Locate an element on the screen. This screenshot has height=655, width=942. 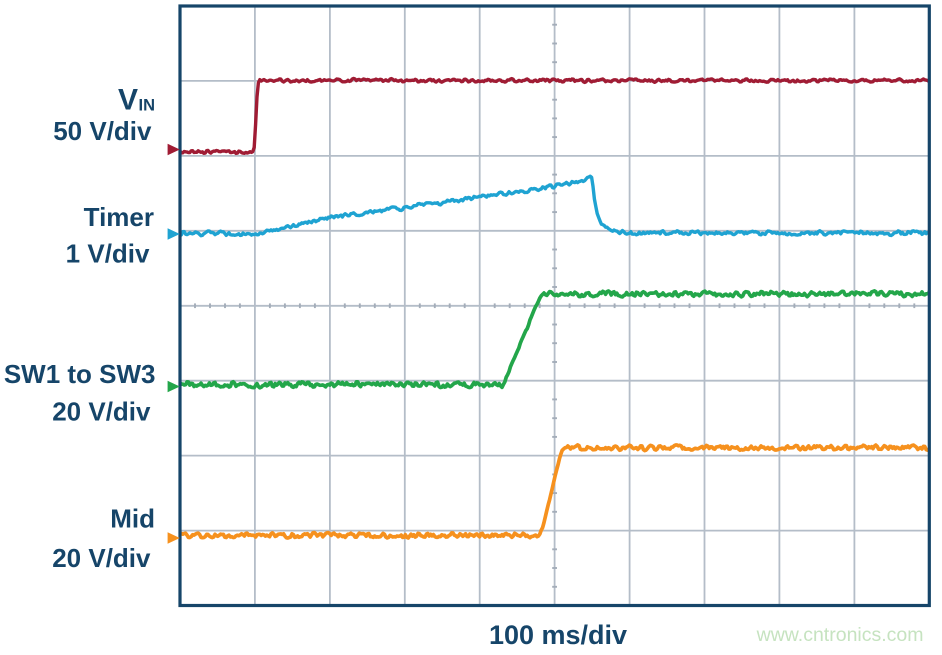
svg-text: SW1 to SW3 is located at coordinates (80, 374).